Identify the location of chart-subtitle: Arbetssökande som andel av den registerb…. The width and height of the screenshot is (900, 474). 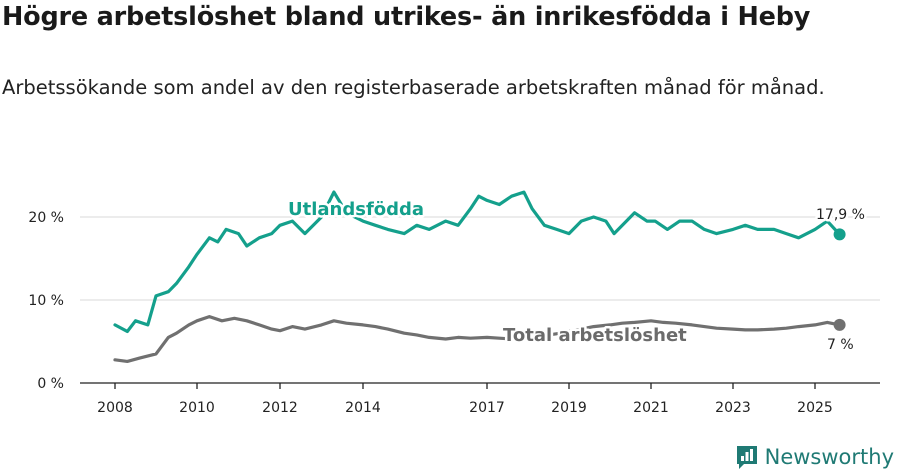
(413, 87).